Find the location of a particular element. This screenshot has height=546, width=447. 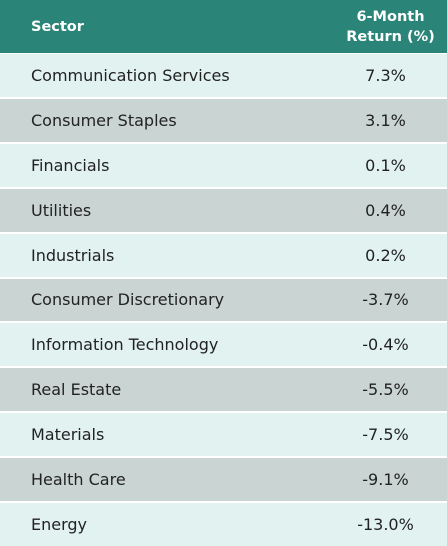

table-row: Energy -13.0% is located at coordinates (223, 524).